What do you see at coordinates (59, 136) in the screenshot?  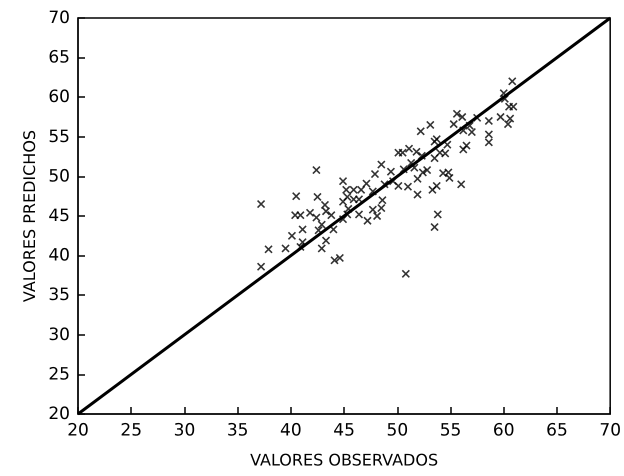 I see `y-tick-label: 55` at bounding box center [59, 136].